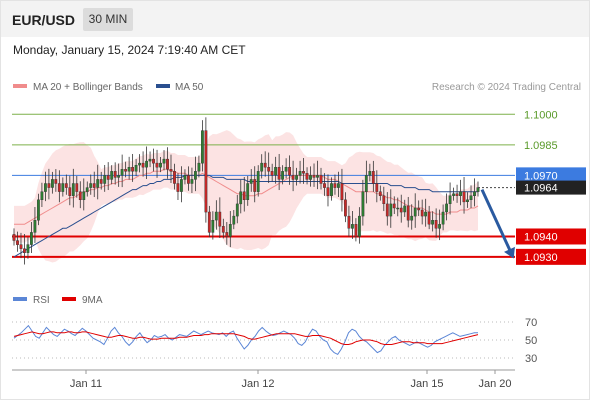 The width and height of the screenshot is (590, 400). What do you see at coordinates (20, 86) in the screenshot?
I see `ma20-legend-swatch` at bounding box center [20, 86].